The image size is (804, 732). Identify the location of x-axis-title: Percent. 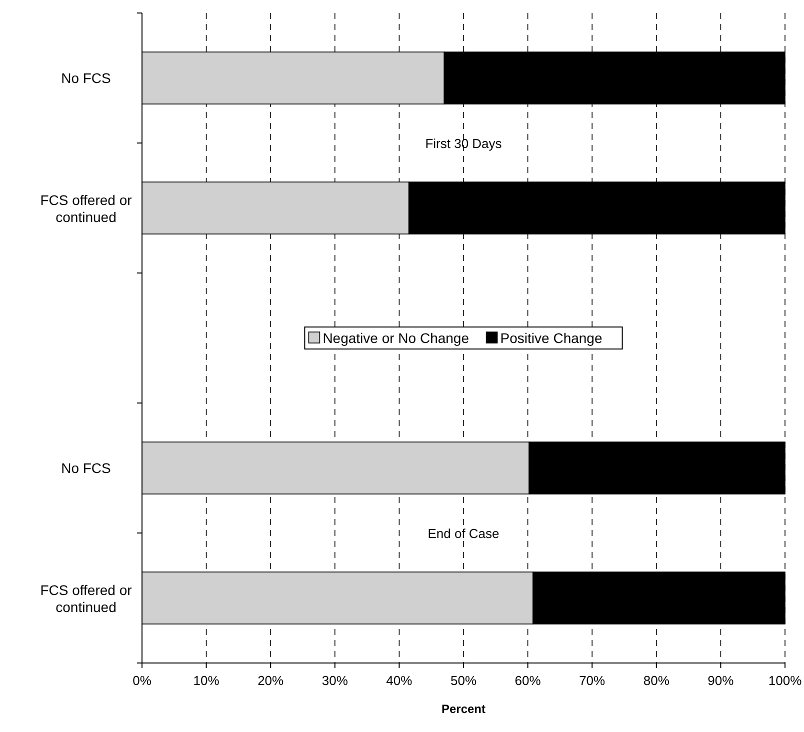
(463, 709).